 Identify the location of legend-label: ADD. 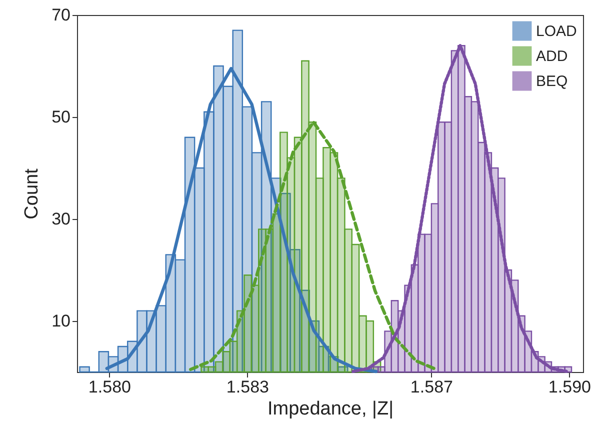
(552, 56).